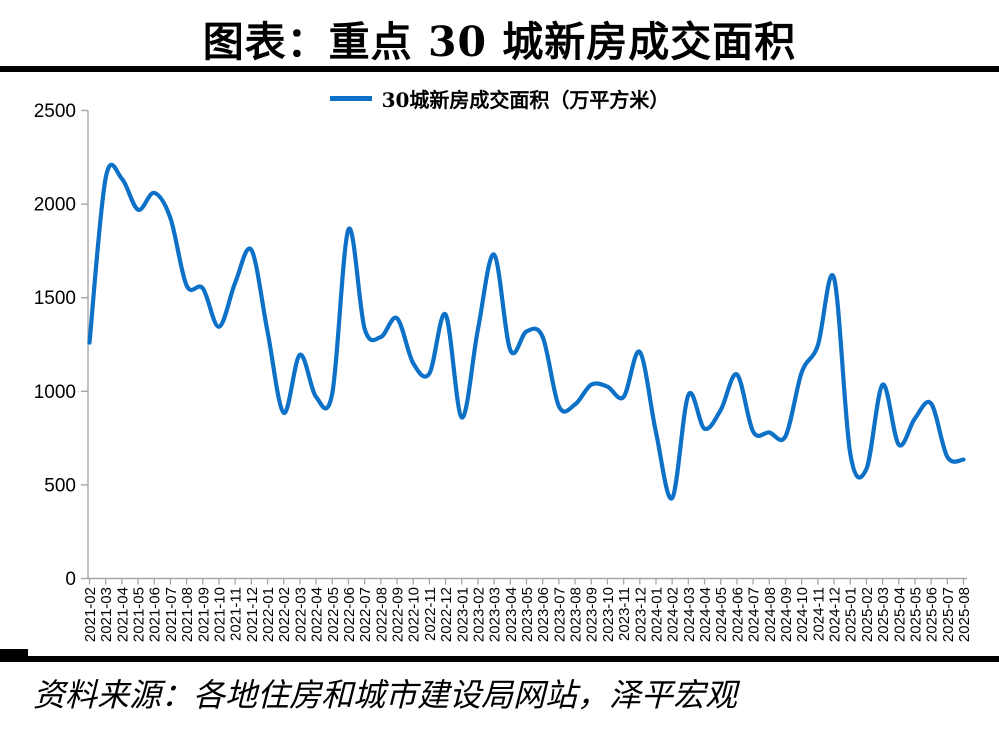 The image size is (999, 729). What do you see at coordinates (300, 614) in the screenshot?
I see `x-tick-label: 2022-03` at bounding box center [300, 614].